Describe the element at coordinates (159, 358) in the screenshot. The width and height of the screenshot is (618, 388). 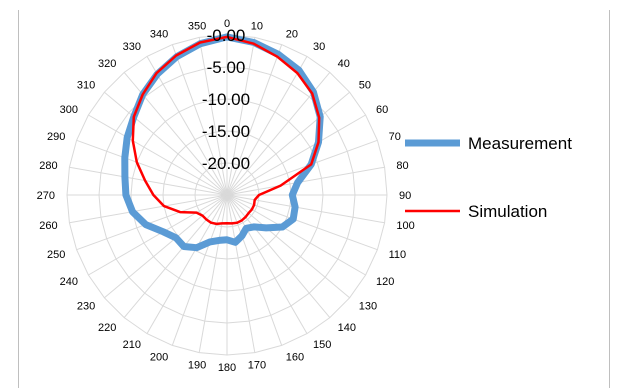
I see `angle-tick-label: 200` at that location.